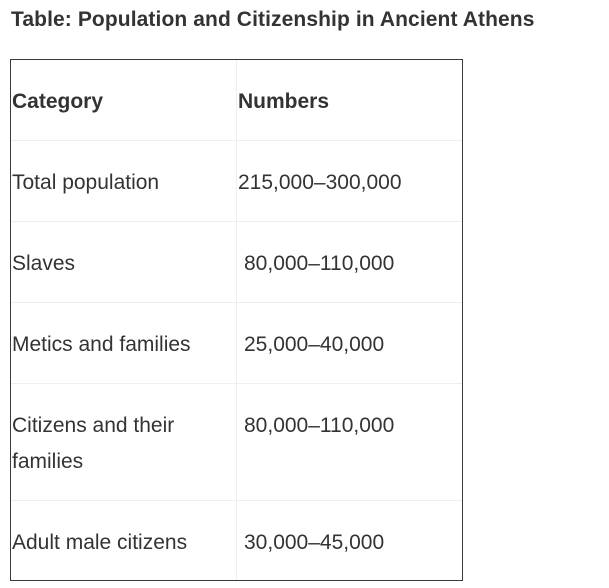 This screenshot has width=609, height=588. What do you see at coordinates (100, 542) in the screenshot?
I see `category-cell: Adult male citizens` at bounding box center [100, 542].